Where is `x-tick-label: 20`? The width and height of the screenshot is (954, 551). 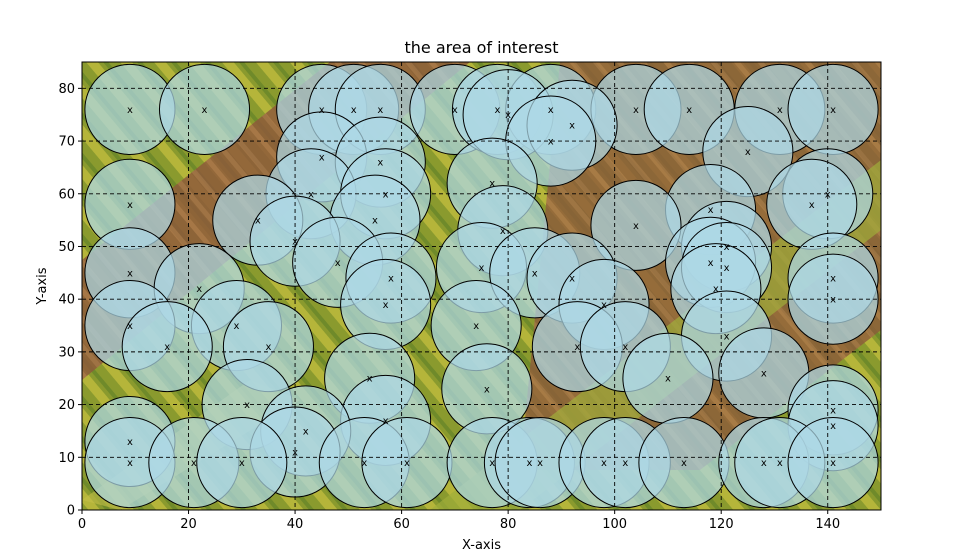 x-tick-label: 20 is located at coordinates (188, 524).